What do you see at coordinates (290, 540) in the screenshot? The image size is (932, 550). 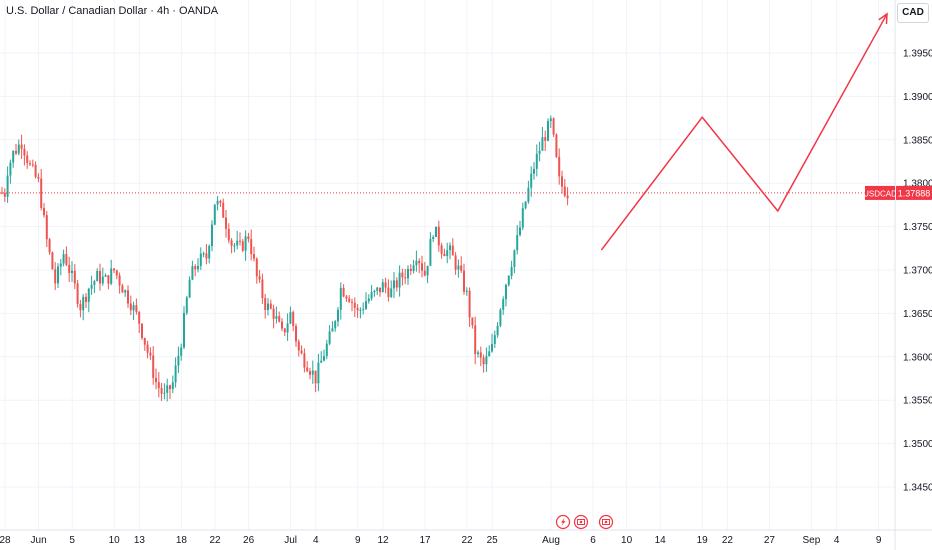 I see `x-tick-label: Jul` at bounding box center [290, 540].